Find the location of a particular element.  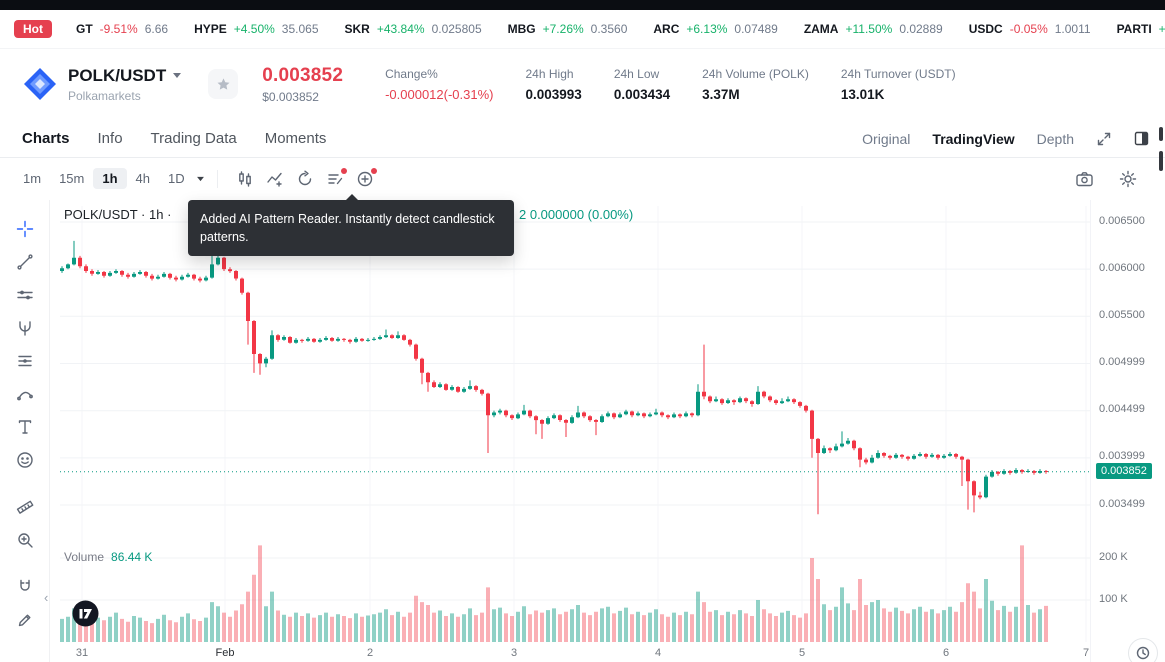

indicators-button is located at coordinates (275, 179).